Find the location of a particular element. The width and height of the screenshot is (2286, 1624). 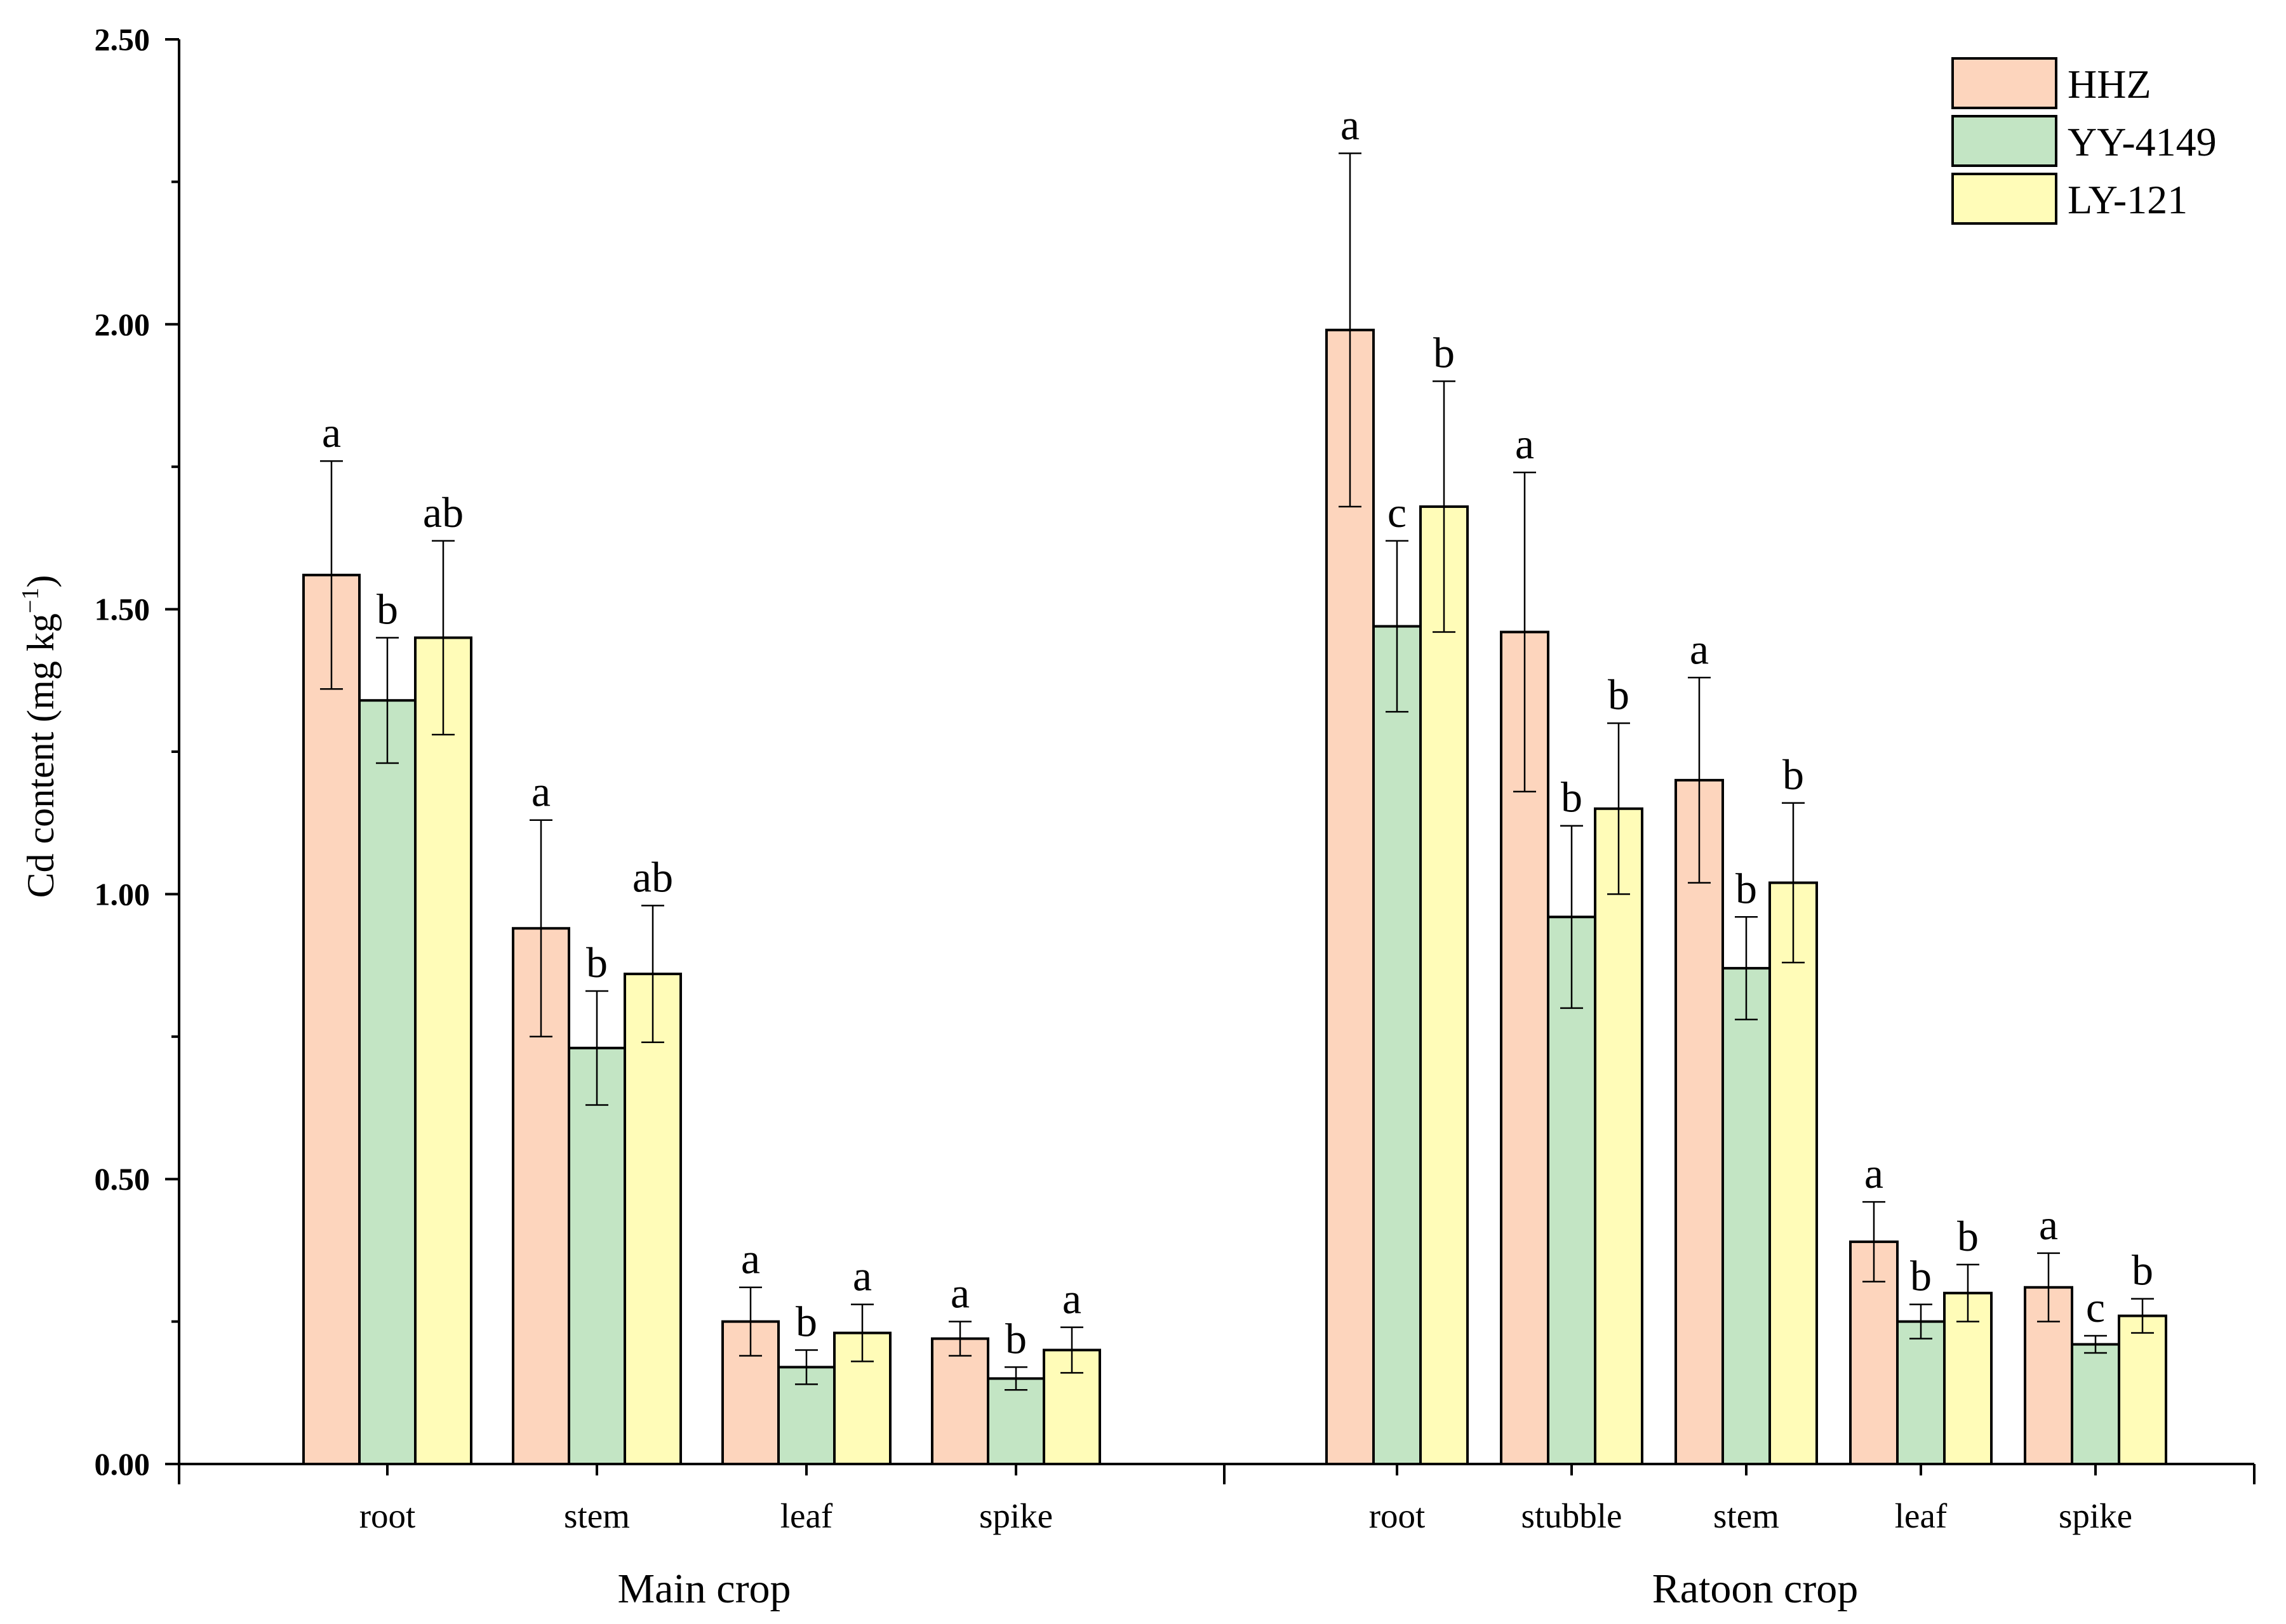

y-axis-title-main: Cd content (mg kg is located at coordinates (41, 755).